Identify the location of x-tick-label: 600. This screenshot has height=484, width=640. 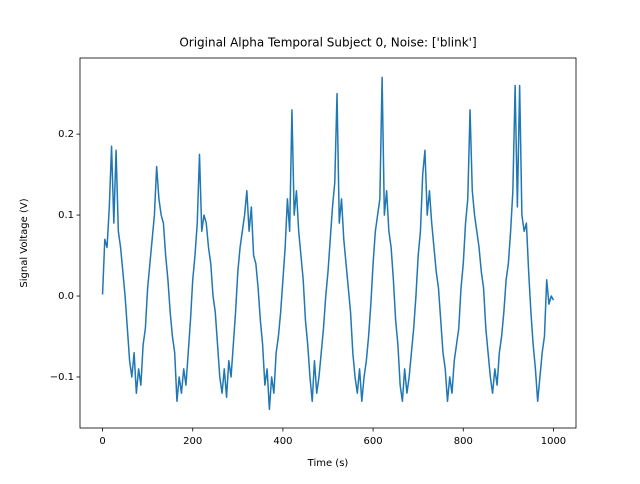
(373, 441).